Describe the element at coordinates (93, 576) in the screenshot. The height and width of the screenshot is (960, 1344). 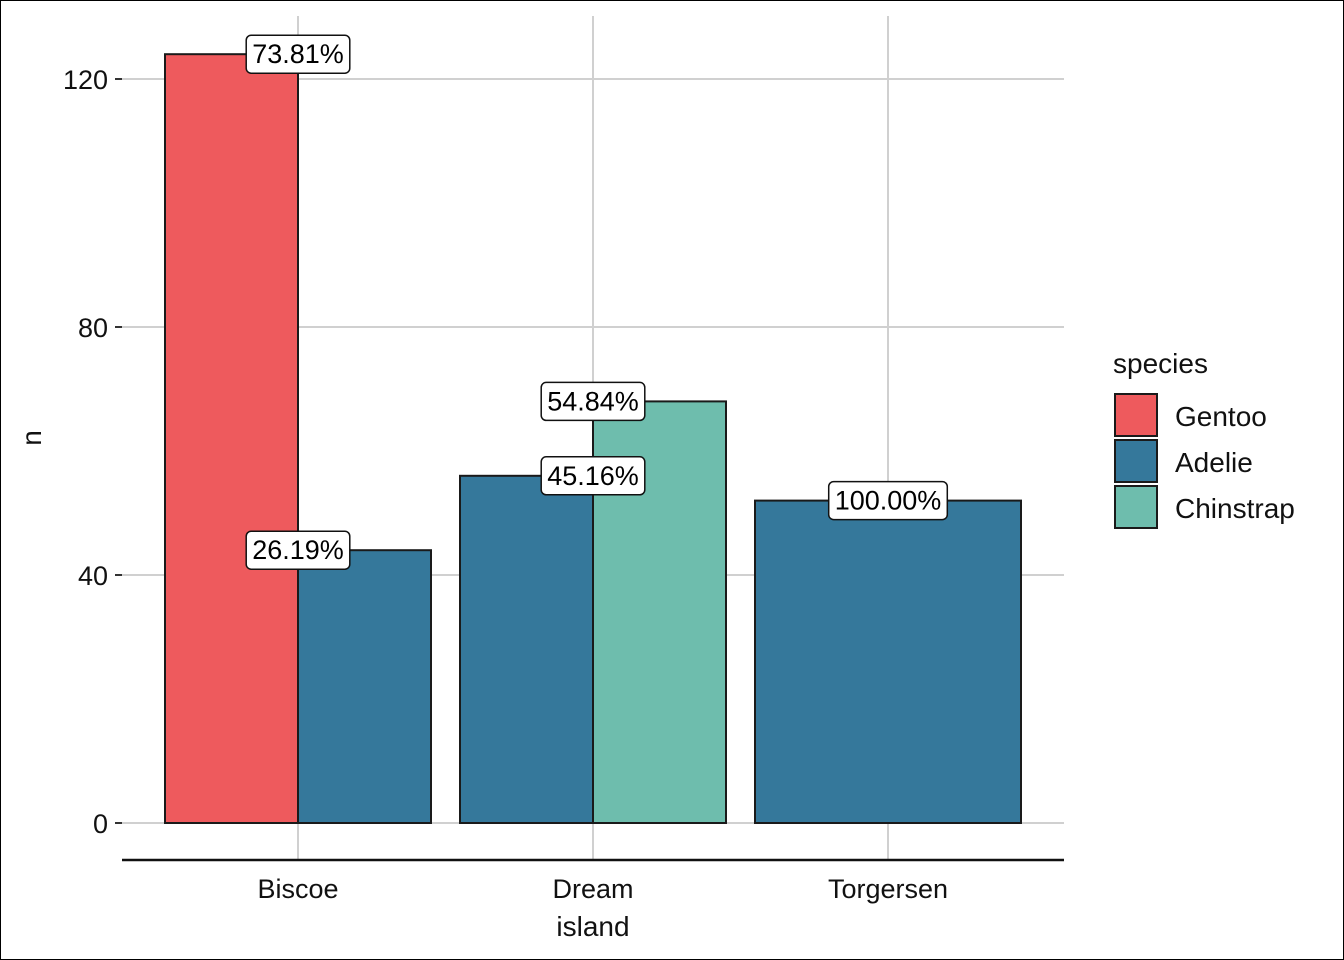
I see `y-tick-label: 40` at that location.